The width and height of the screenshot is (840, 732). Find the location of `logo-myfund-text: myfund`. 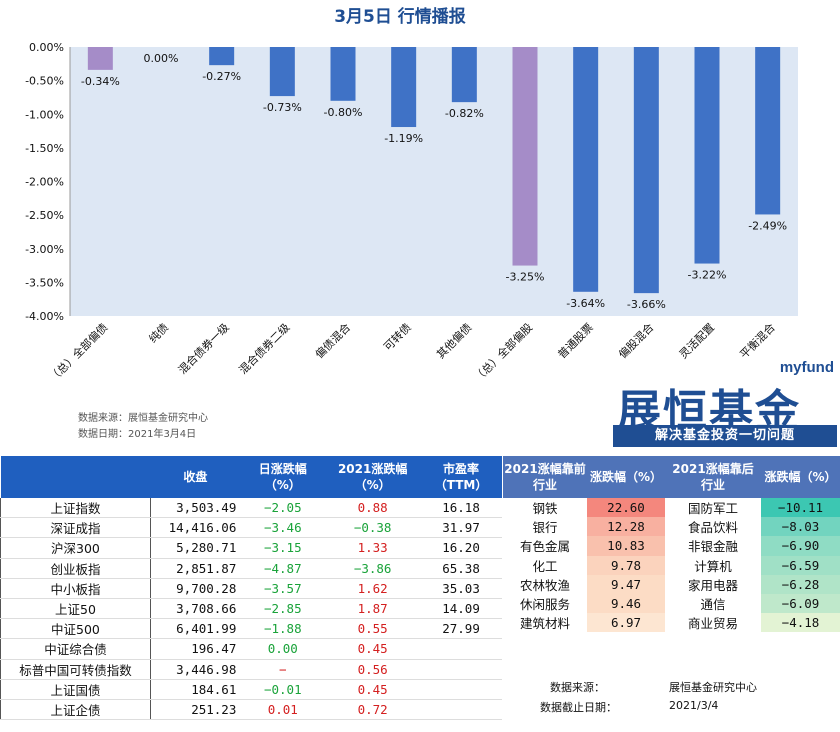

logo-myfund-text: myfund is located at coordinates (806, 367).